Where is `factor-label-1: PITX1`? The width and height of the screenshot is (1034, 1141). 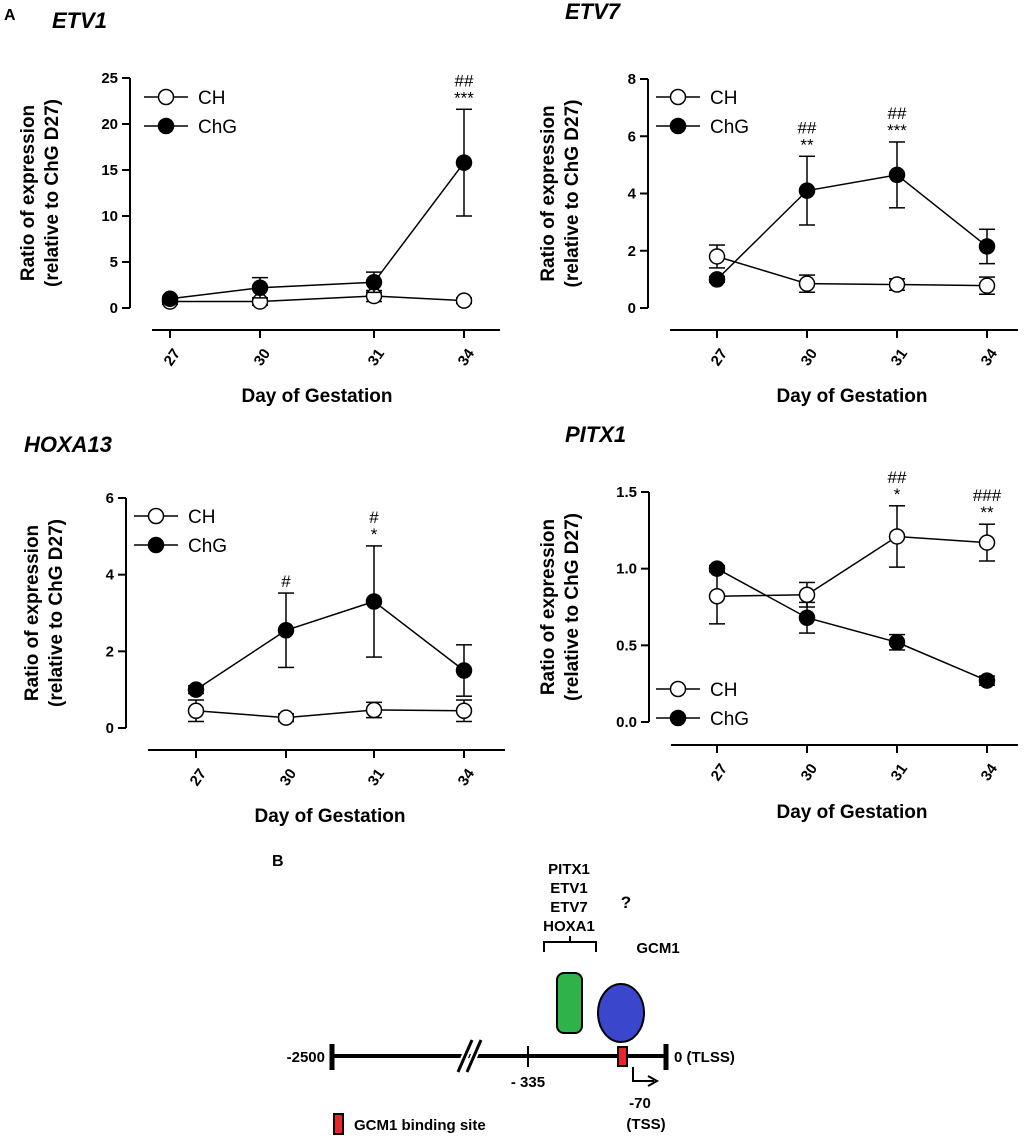
factor-label-1: PITX1 is located at coordinates (569, 869).